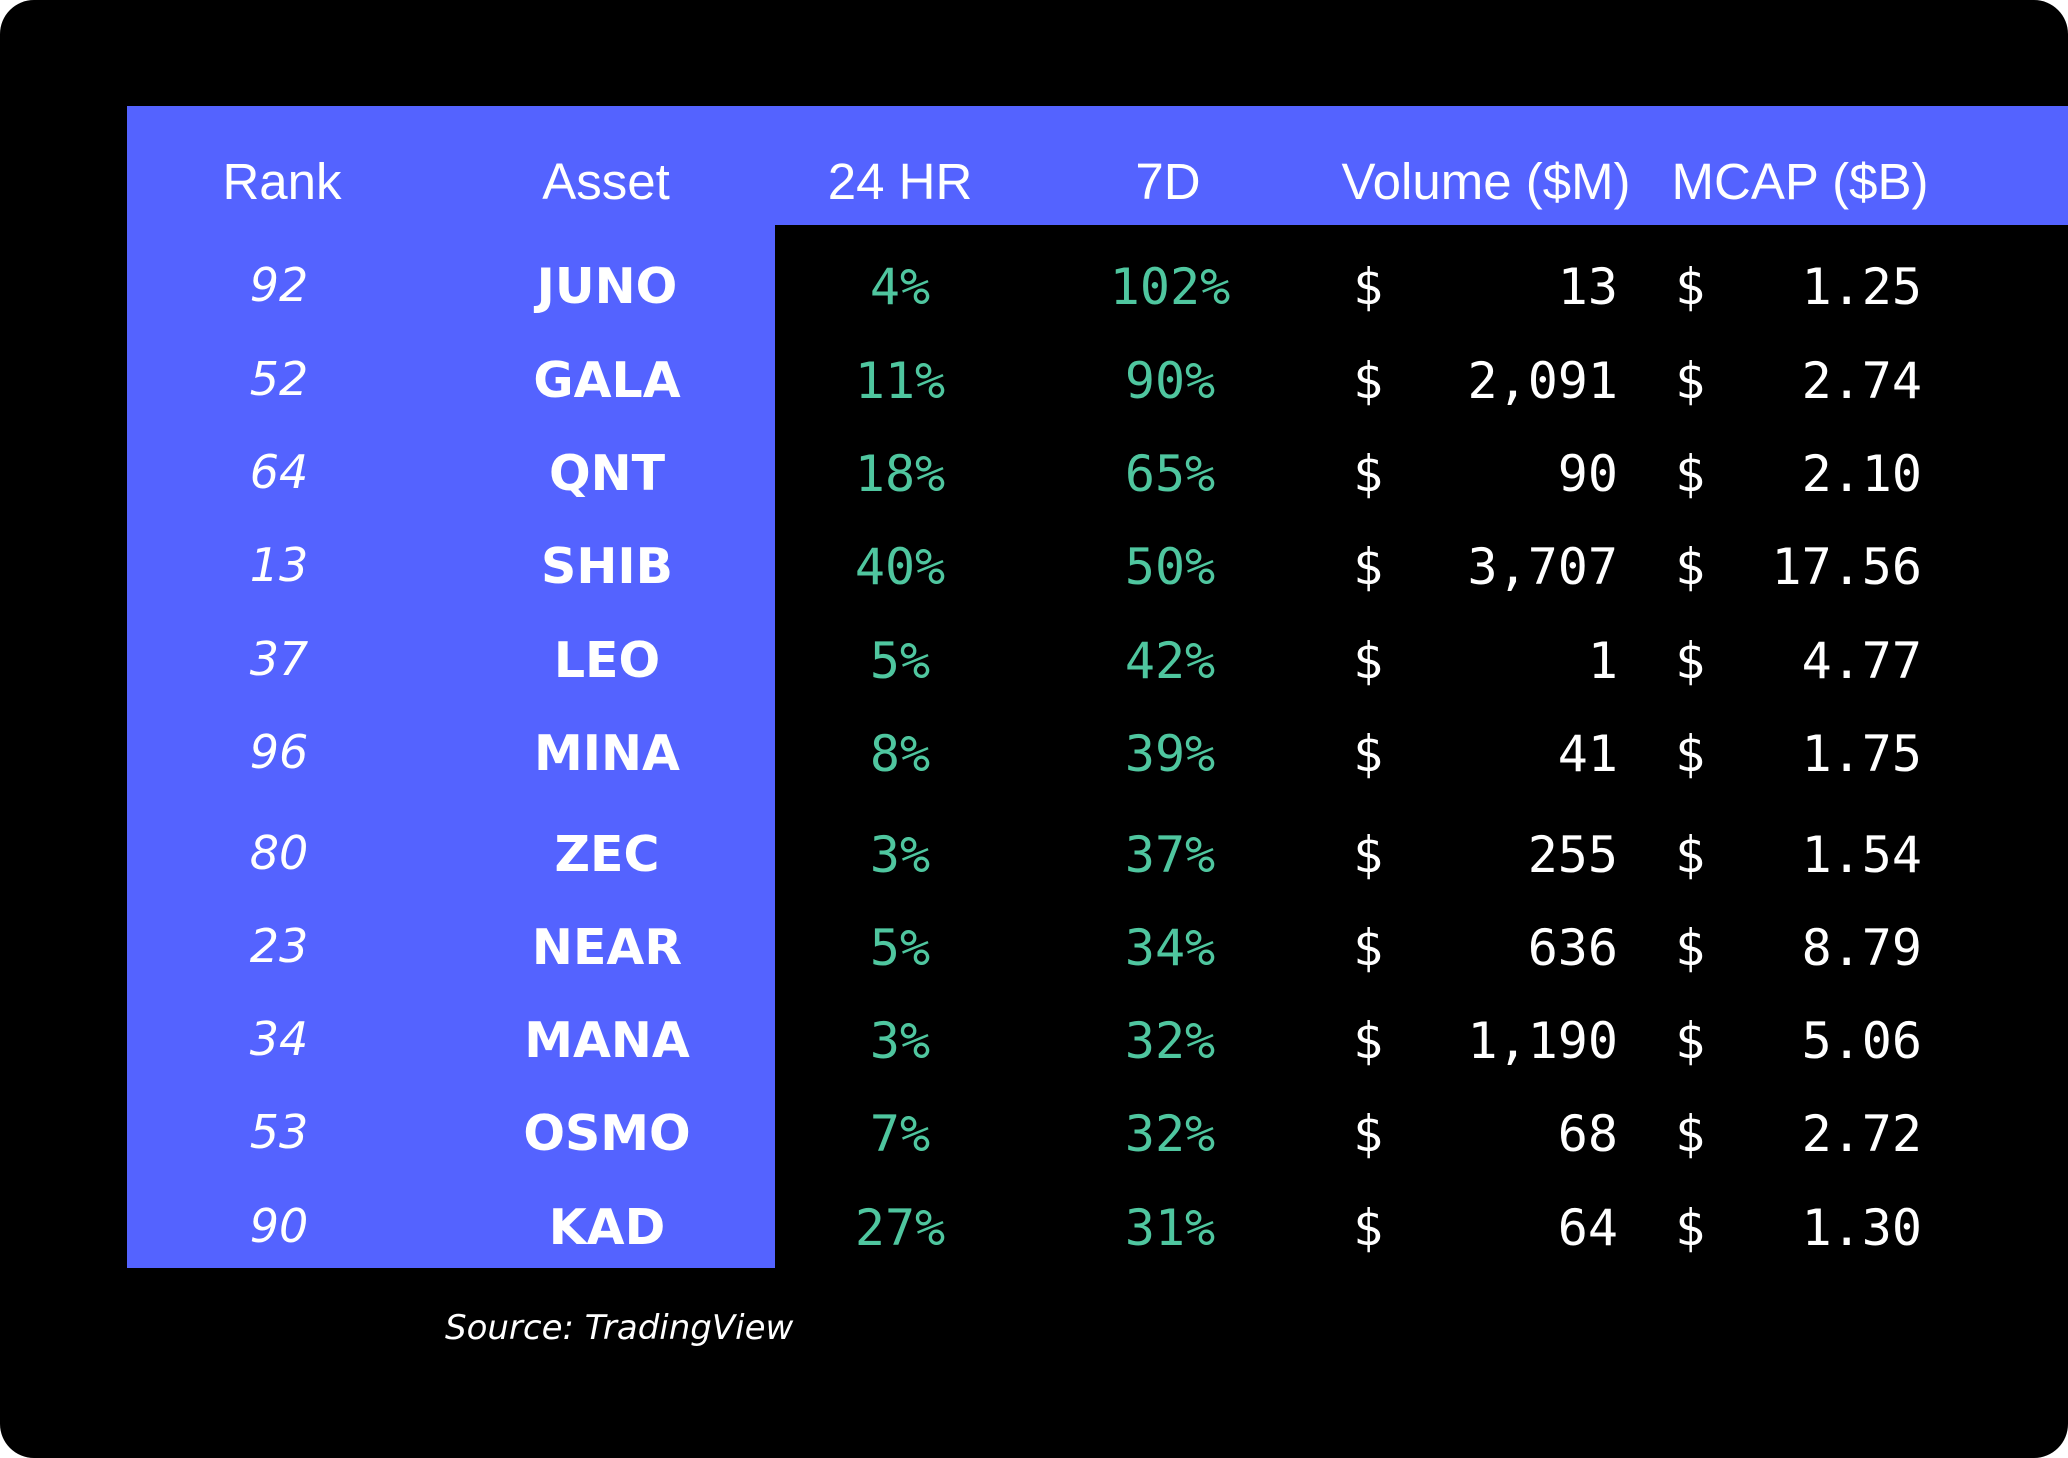 This screenshot has height=1458, width=2068. I want to click on asset-cell: GALA, so click(607, 380).